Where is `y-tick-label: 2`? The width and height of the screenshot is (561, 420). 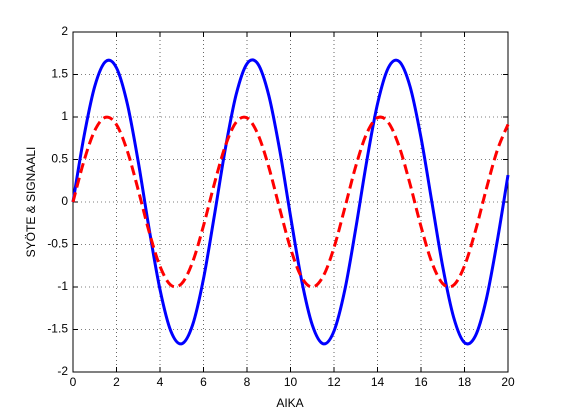 y-tick-label: 2 is located at coordinates (64, 31).